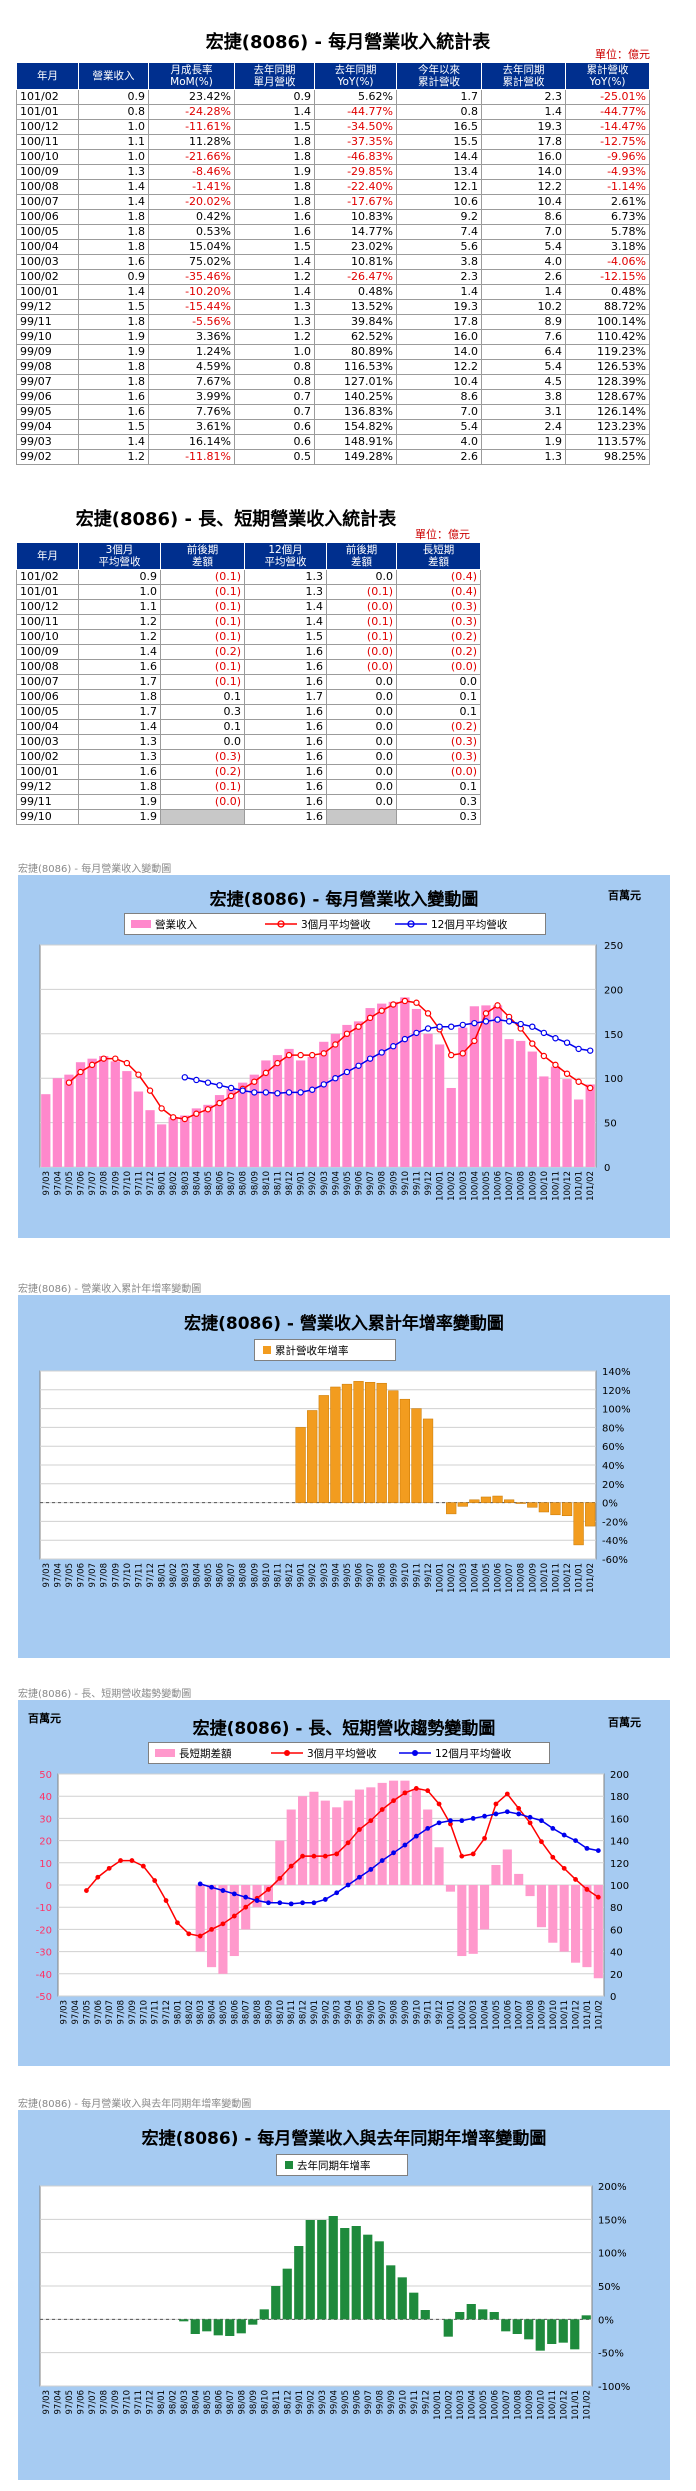  Describe the element at coordinates (349, 2012) in the screenshot. I see `x-tick-label: 99/04` at that location.